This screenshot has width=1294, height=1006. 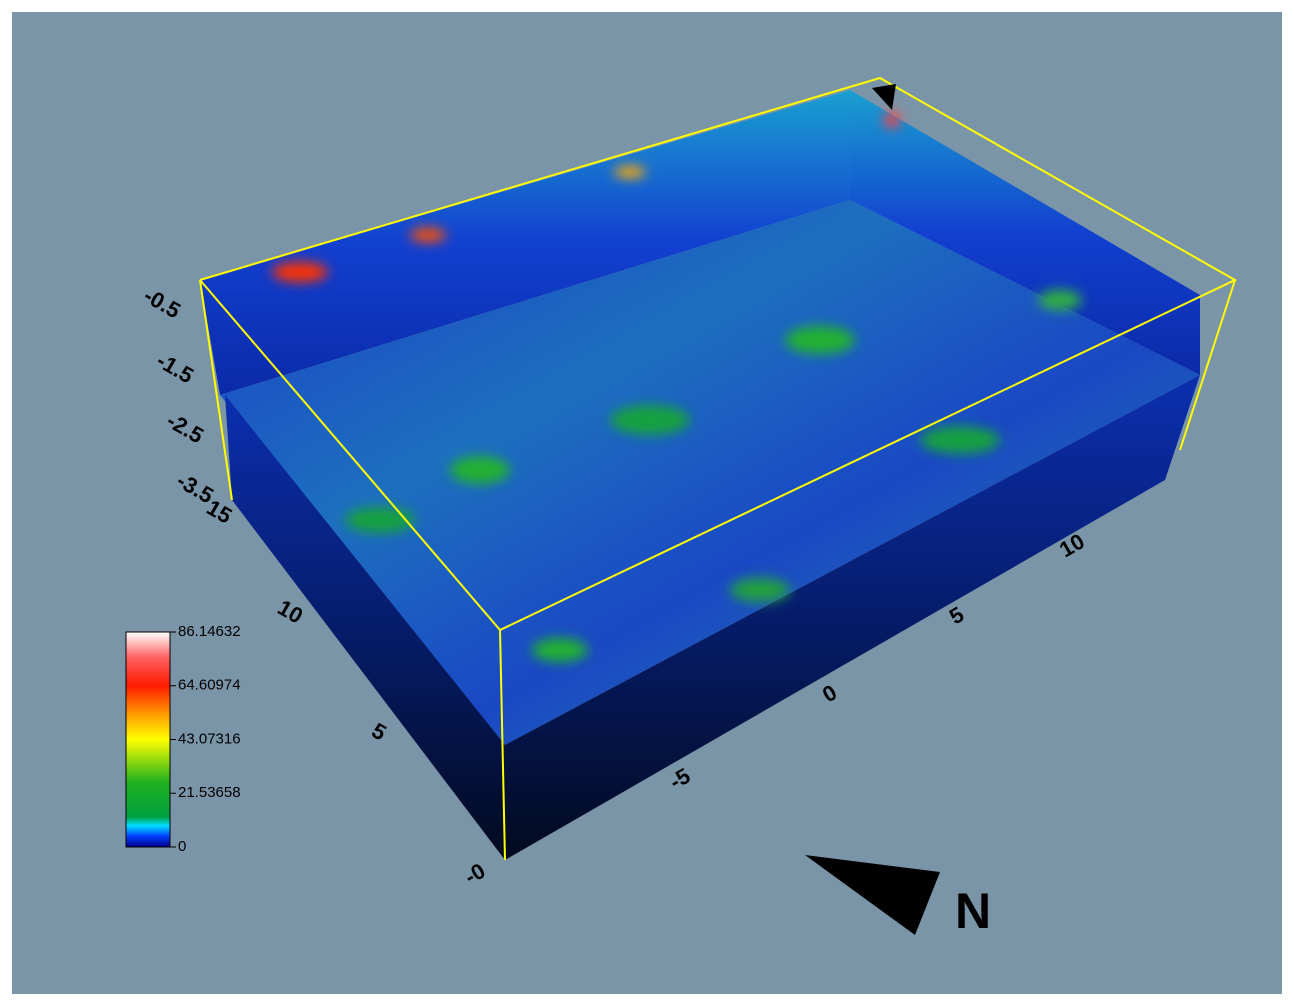 I want to click on colorbar, so click(x=148, y=739).